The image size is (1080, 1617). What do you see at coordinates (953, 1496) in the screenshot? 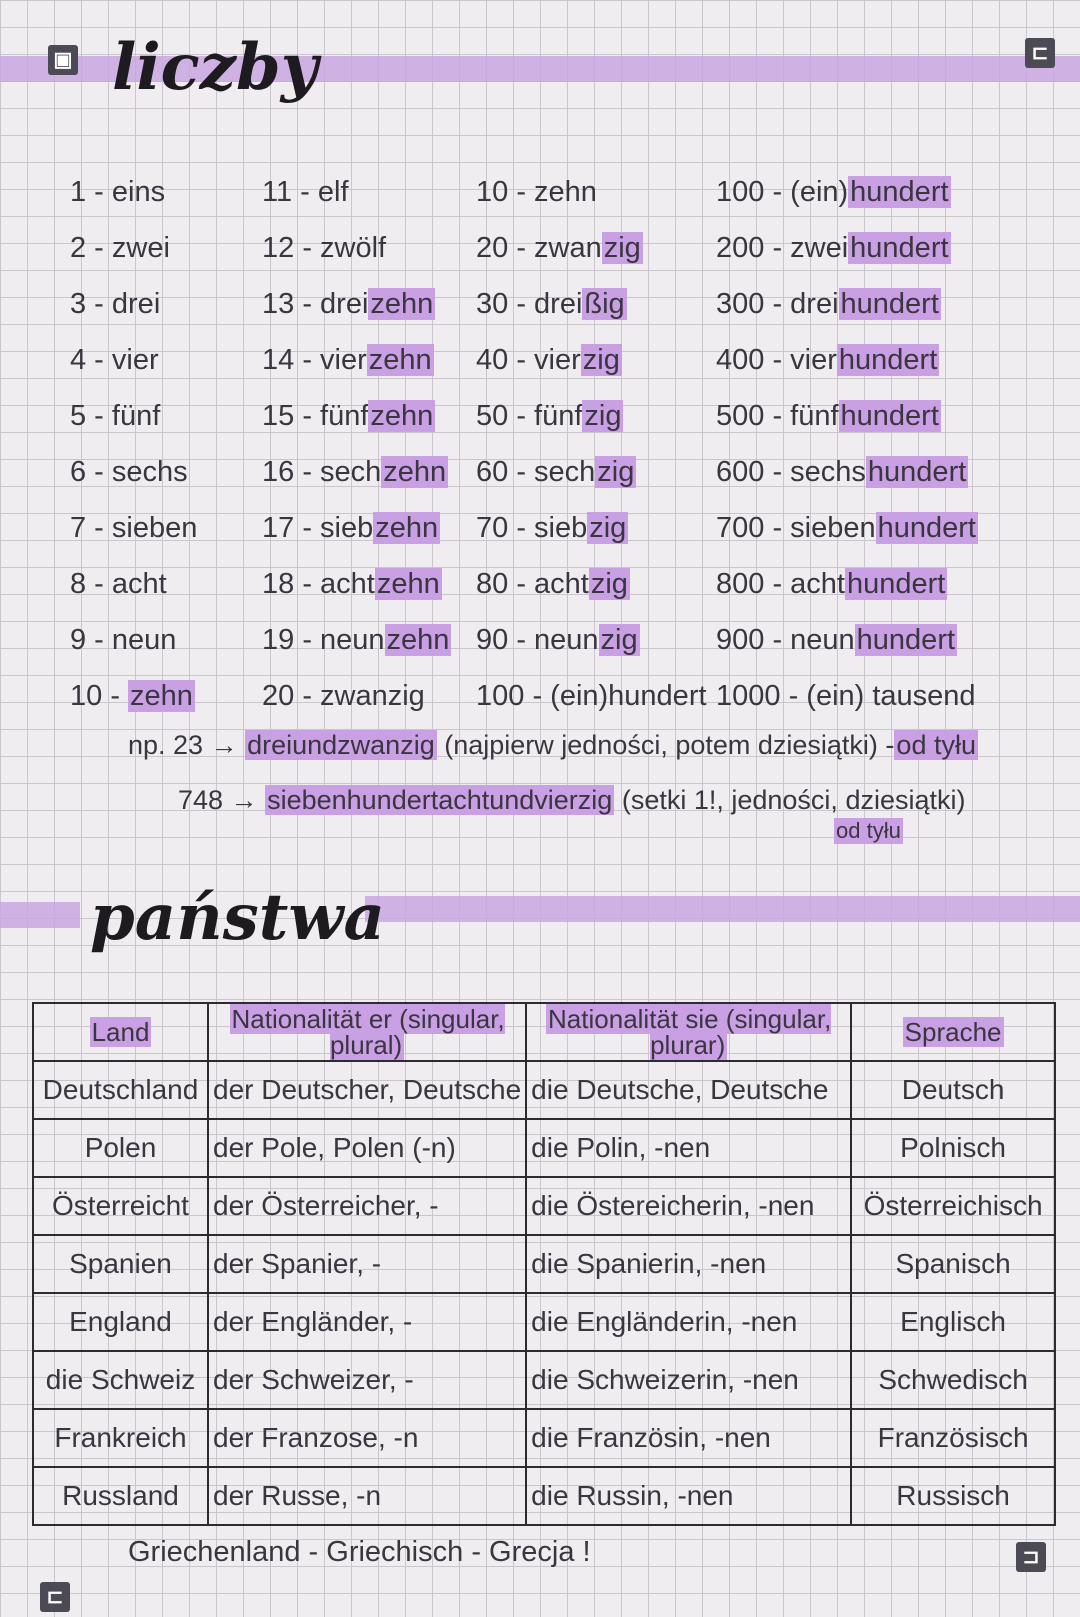
I see `table-cell: Russisch` at bounding box center [953, 1496].